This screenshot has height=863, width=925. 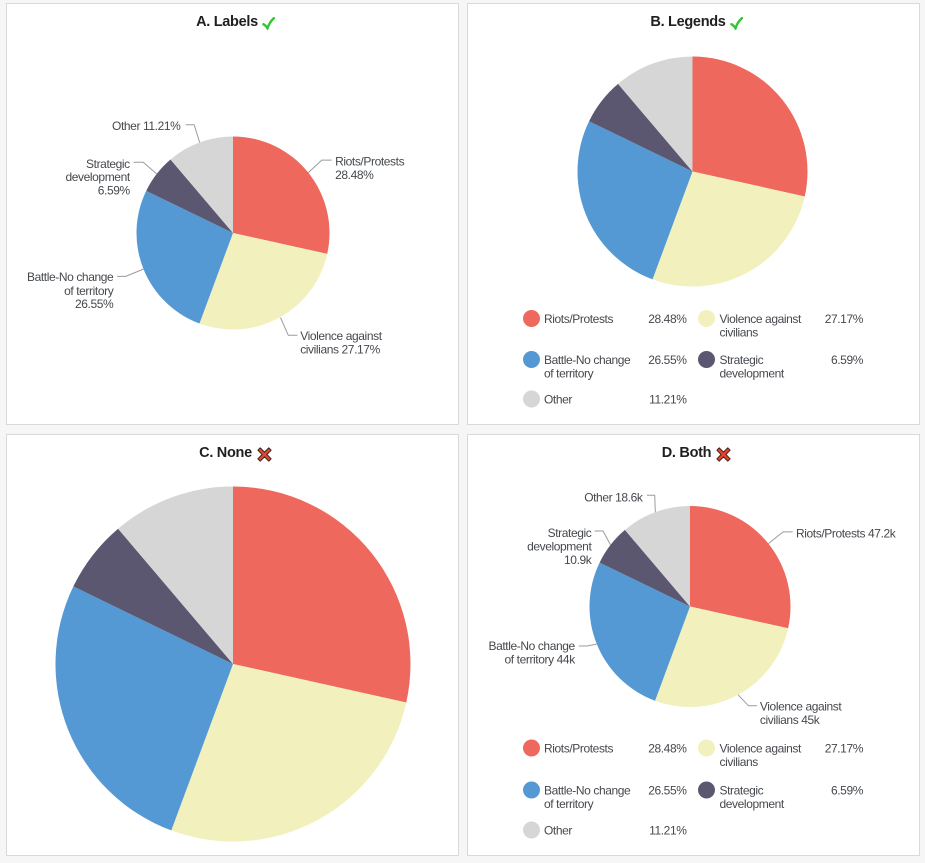 I want to click on svg-text: Other 11.21%, so click(x=146, y=126).